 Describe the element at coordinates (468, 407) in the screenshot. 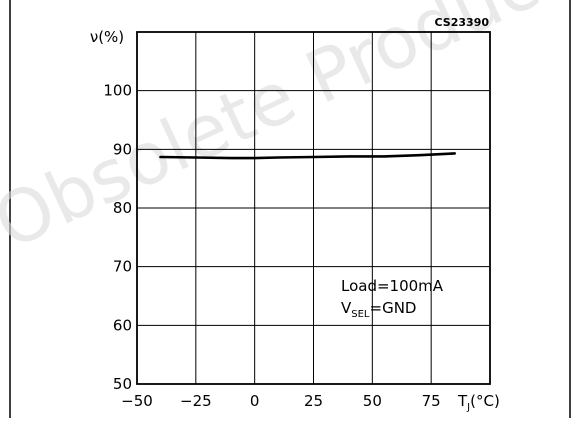

I see `x-axis-label-sub: J` at that location.